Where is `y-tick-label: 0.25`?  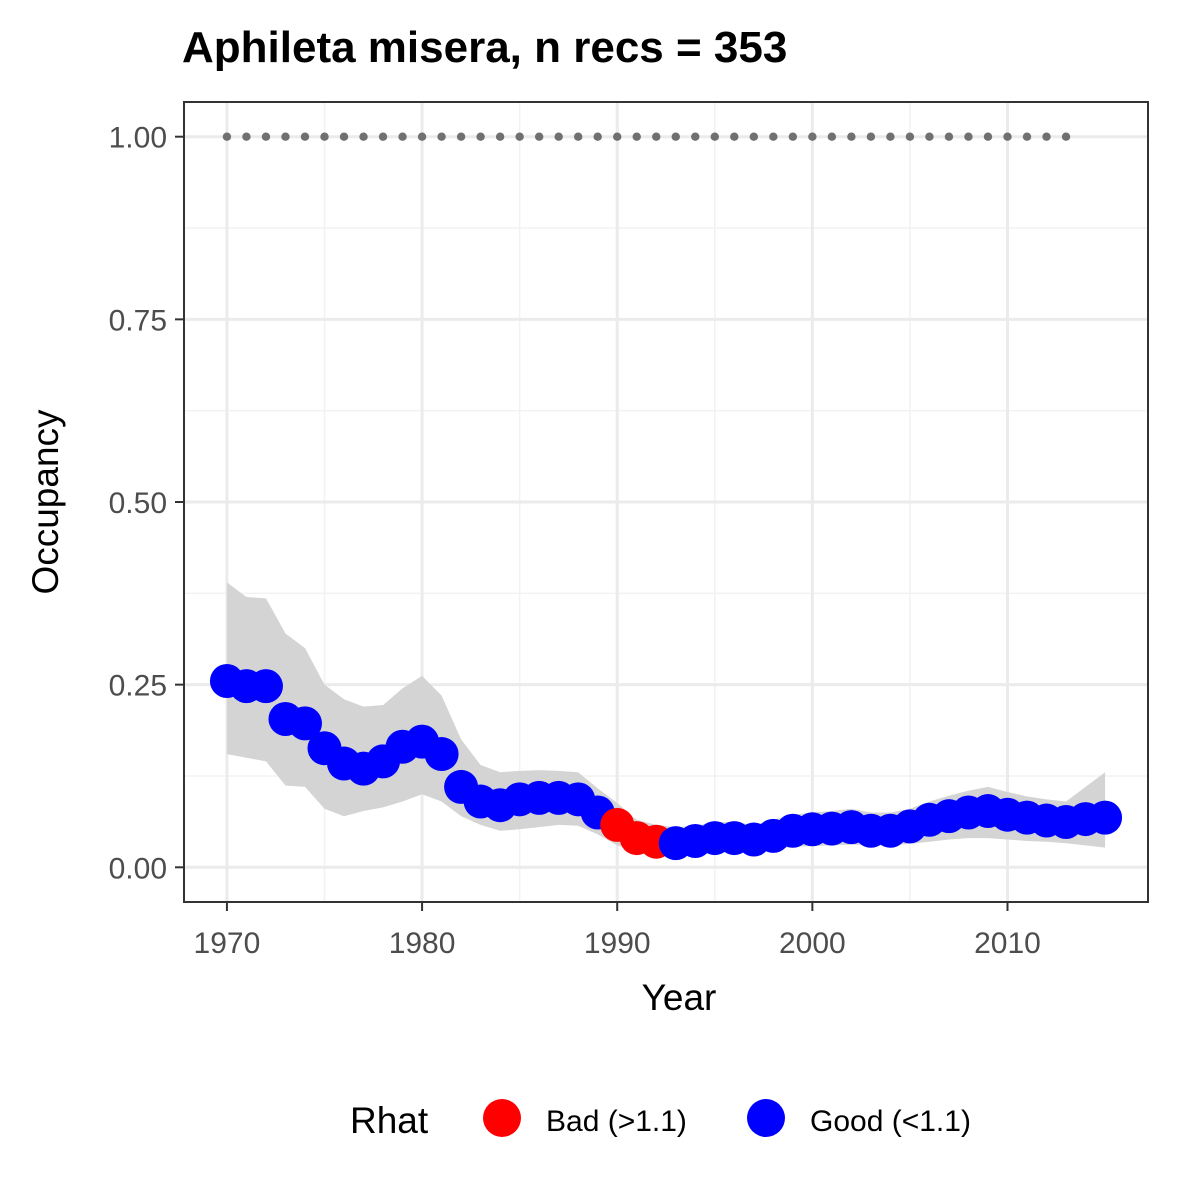 y-tick-label: 0.25 is located at coordinates (138, 686).